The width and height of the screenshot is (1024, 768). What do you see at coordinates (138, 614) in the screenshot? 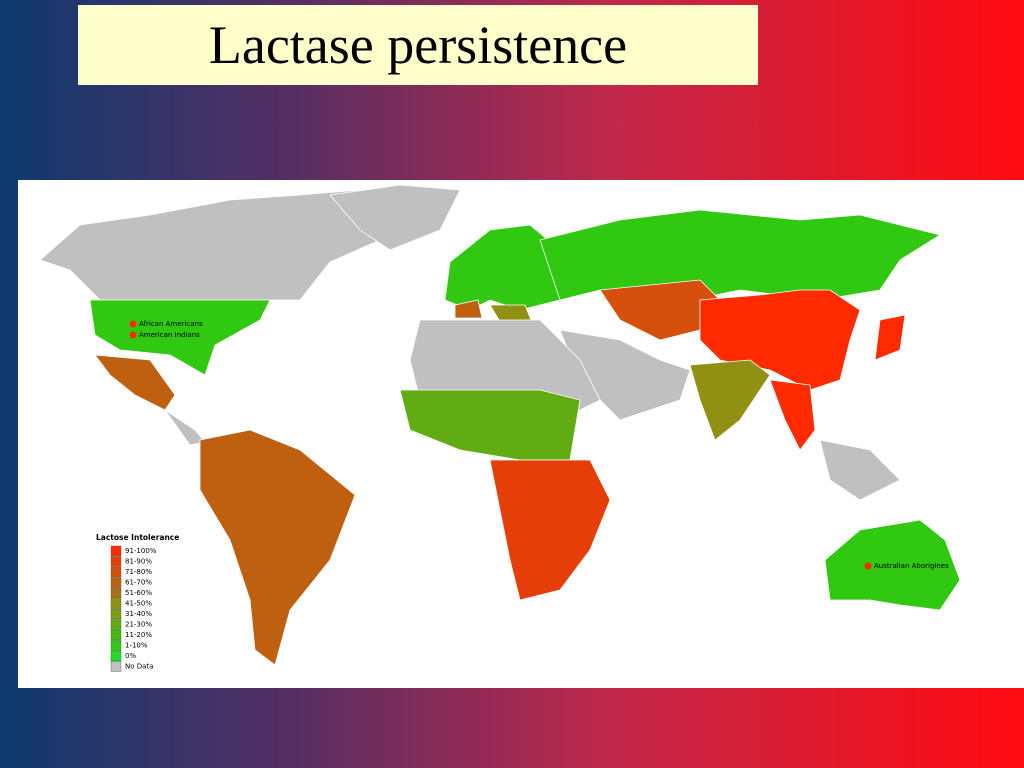
I see `legend-label: 31-40%` at bounding box center [138, 614].